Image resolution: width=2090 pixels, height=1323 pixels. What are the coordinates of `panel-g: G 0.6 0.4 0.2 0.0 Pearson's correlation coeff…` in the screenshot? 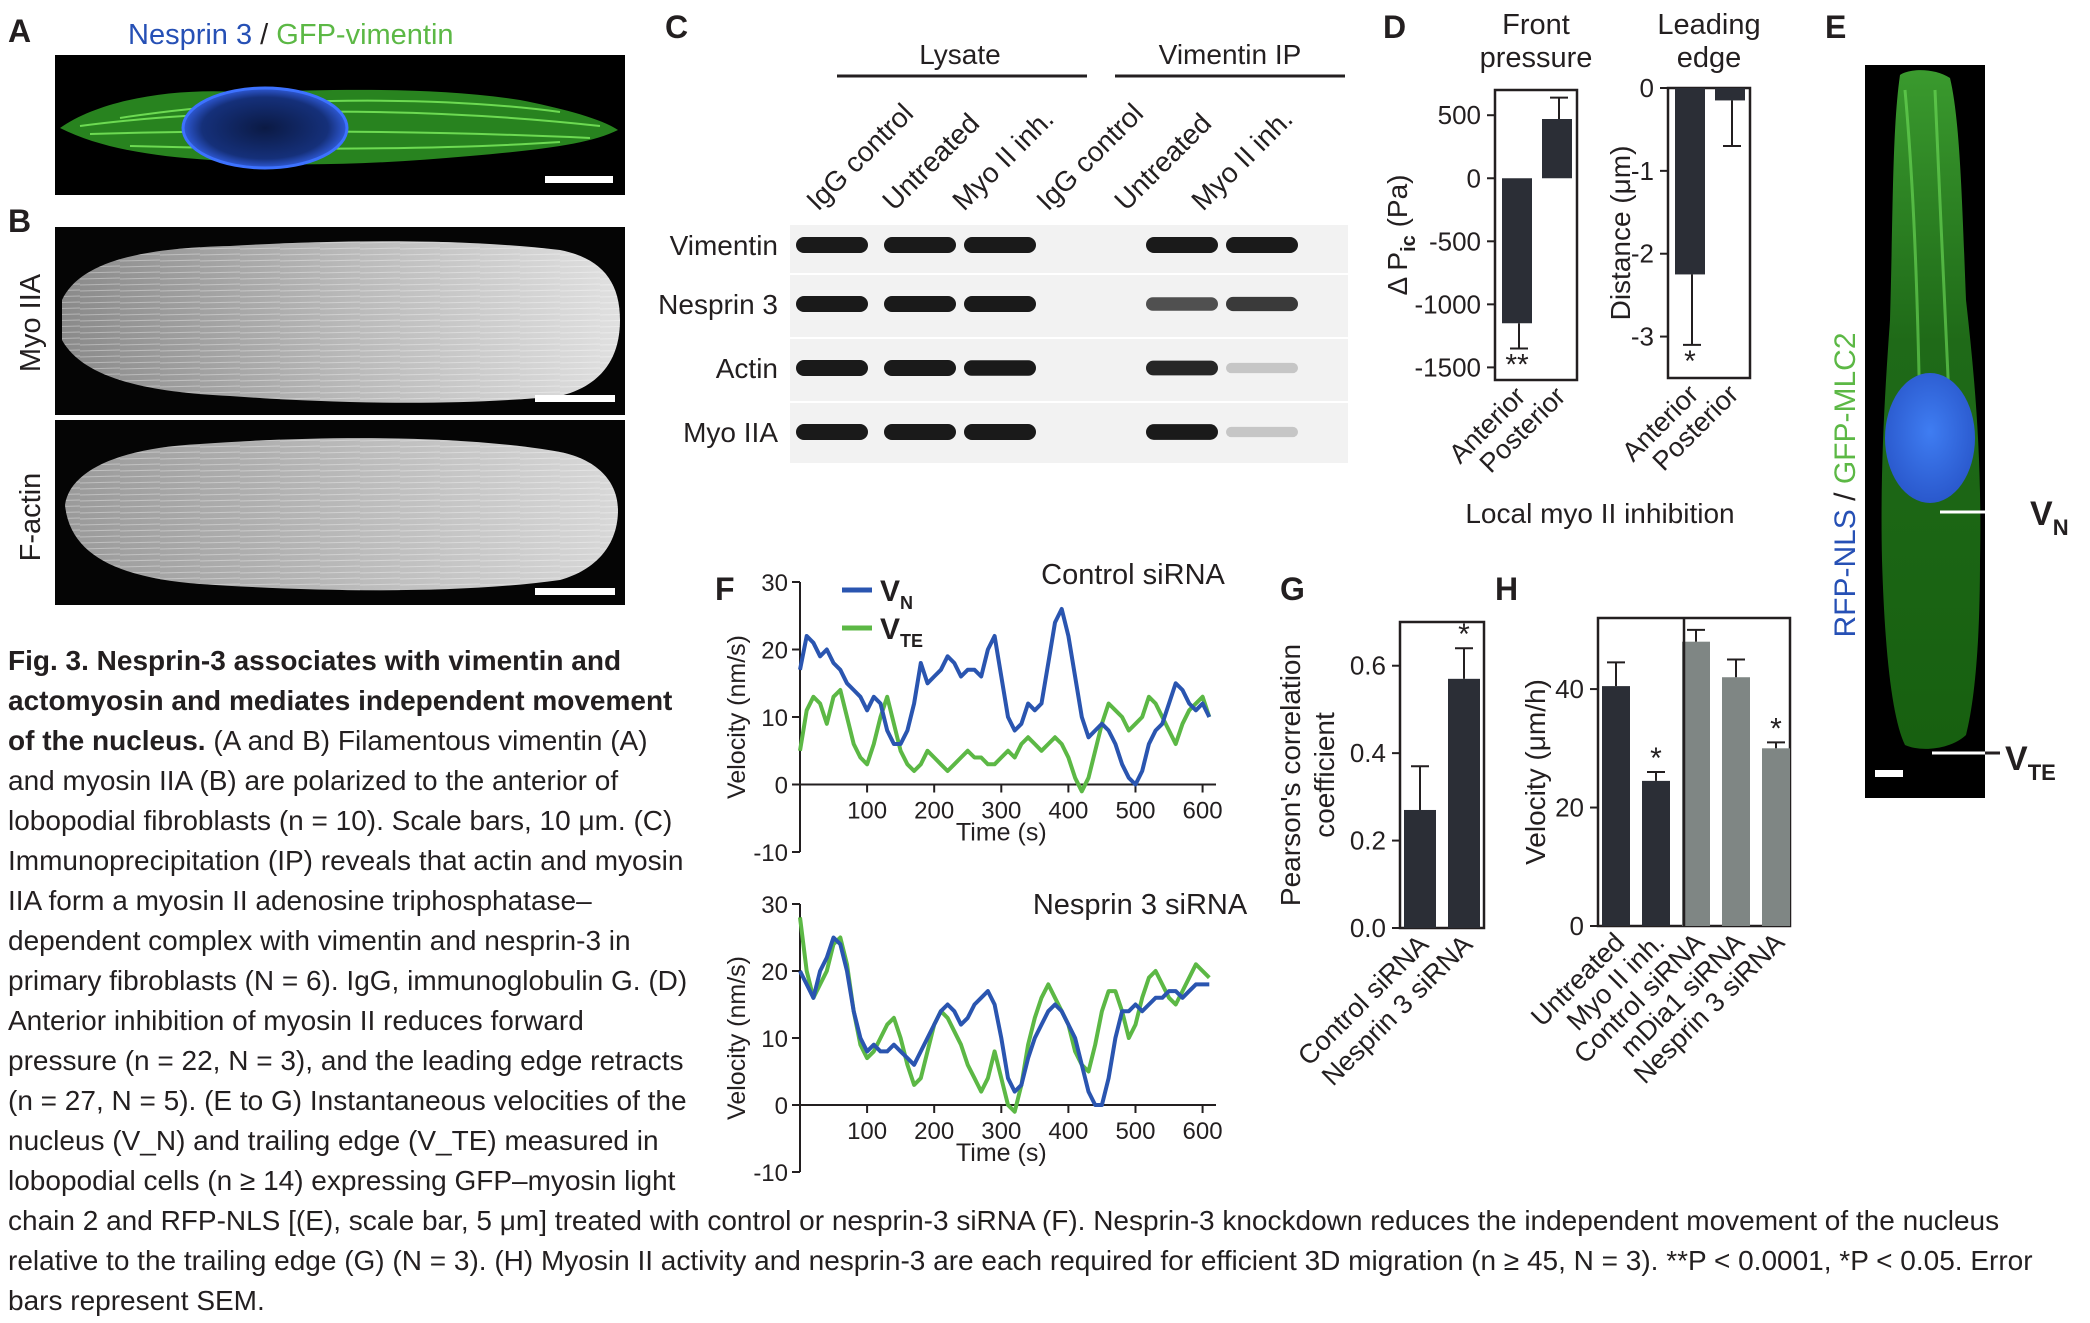 It's located at (1380, 831).